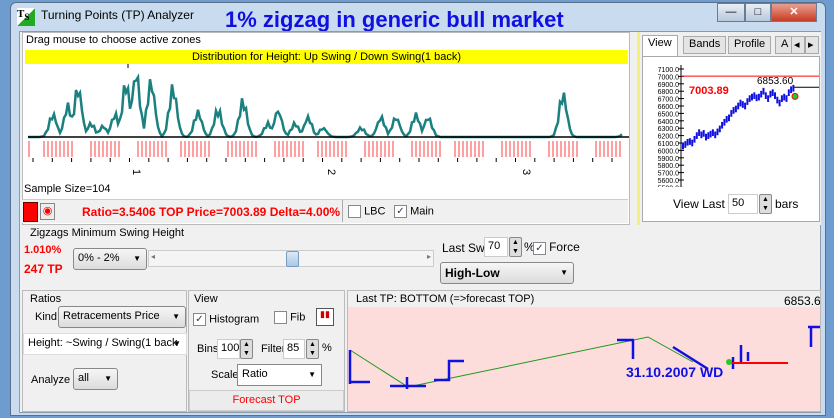 The height and width of the screenshot is (418, 834). Describe the element at coordinates (208, 349) in the screenshot. I see `bins-label: Bins` at that location.